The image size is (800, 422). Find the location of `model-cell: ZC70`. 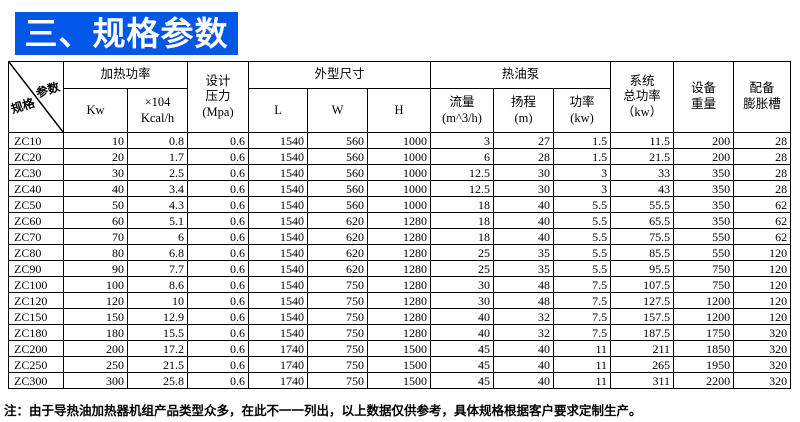

model-cell: ZC70 is located at coordinates (36, 236).